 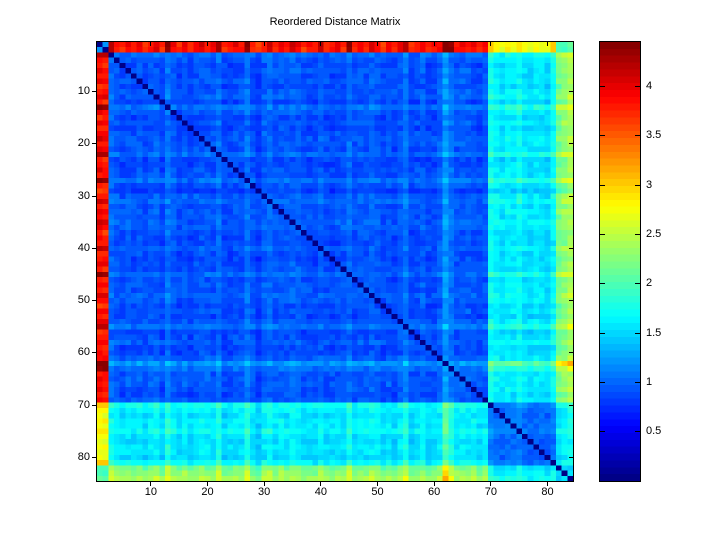 I want to click on y-tick-label: 40, so click(x=83, y=247).